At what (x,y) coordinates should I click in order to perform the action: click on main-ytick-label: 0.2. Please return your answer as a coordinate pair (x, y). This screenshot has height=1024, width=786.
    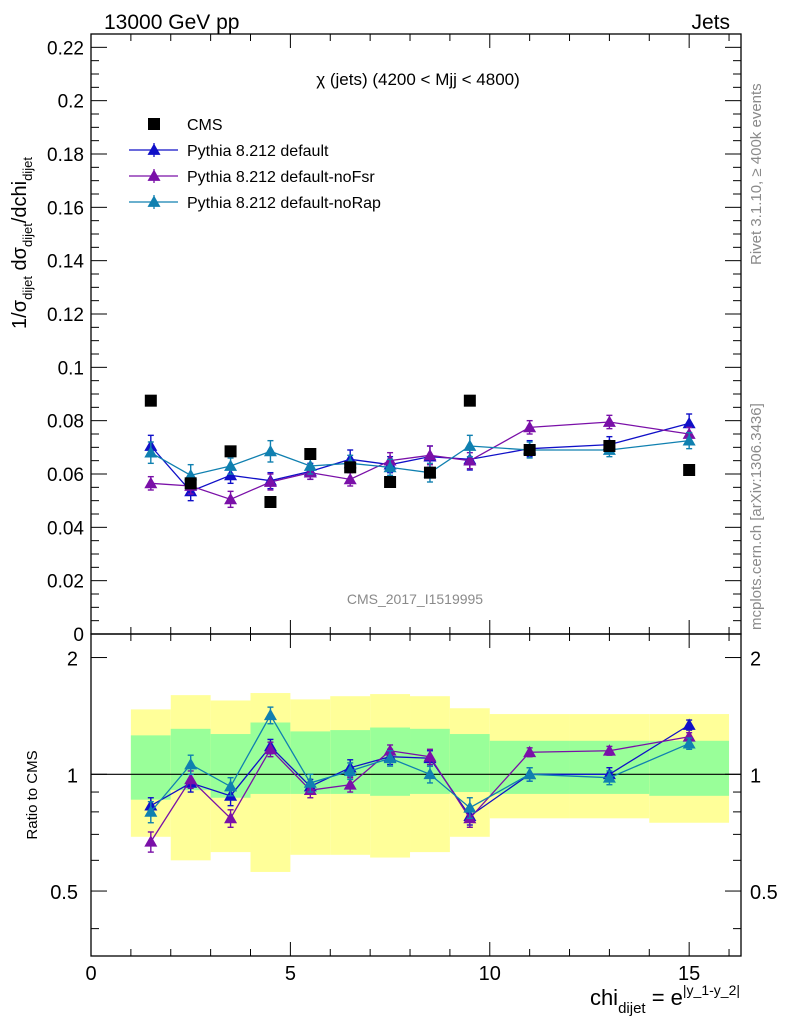
    Looking at the image, I should click on (71, 102).